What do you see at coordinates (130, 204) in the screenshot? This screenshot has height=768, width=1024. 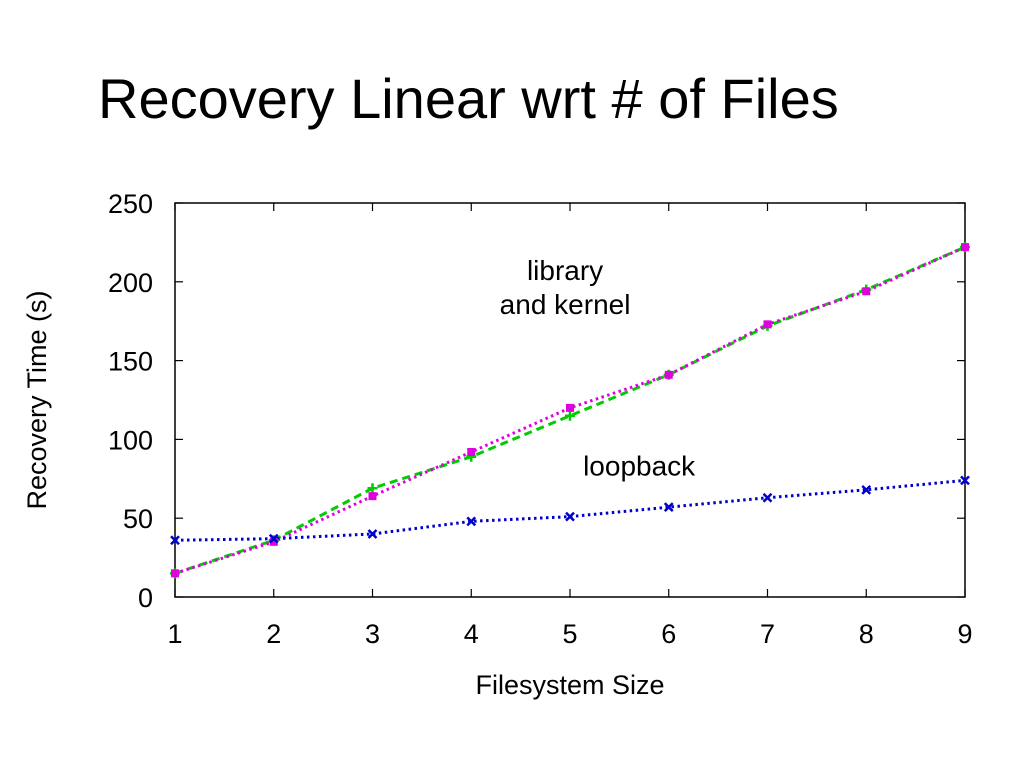 I see `y-tick-label: 250` at bounding box center [130, 204].